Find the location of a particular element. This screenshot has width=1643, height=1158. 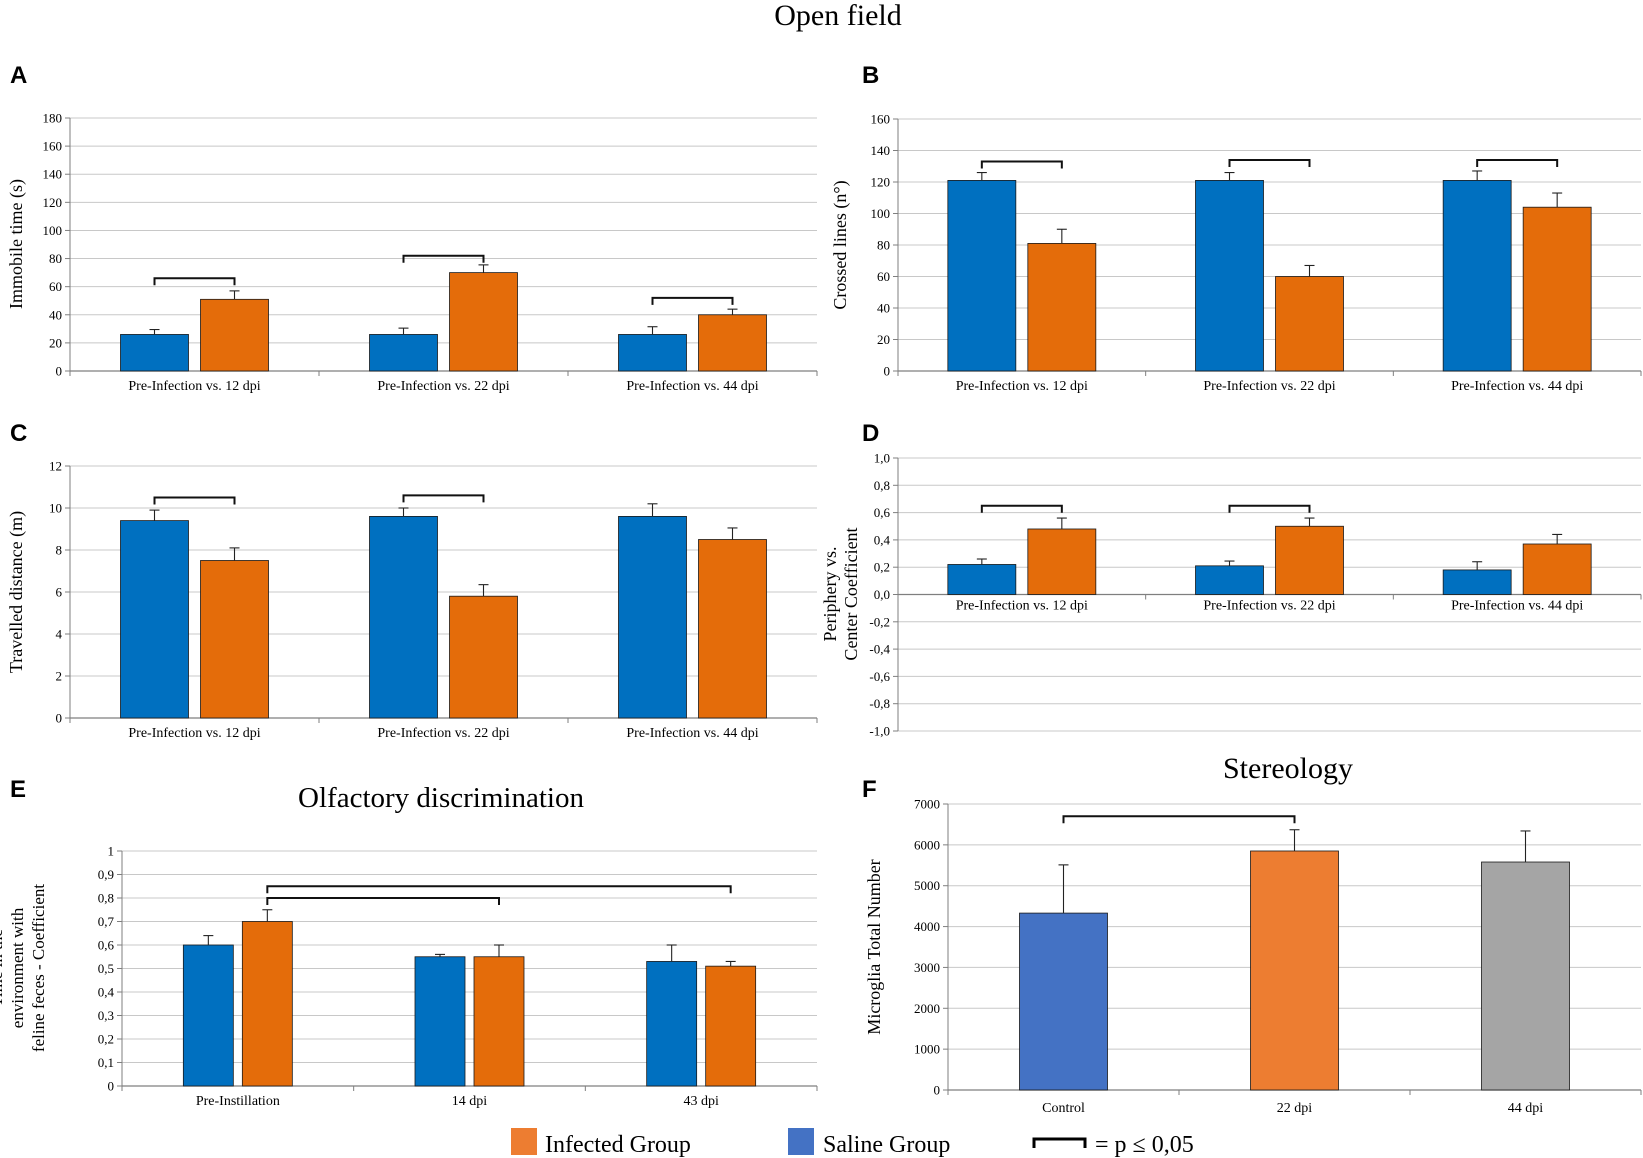

y-tick-label: 0,0 is located at coordinates (882, 594).